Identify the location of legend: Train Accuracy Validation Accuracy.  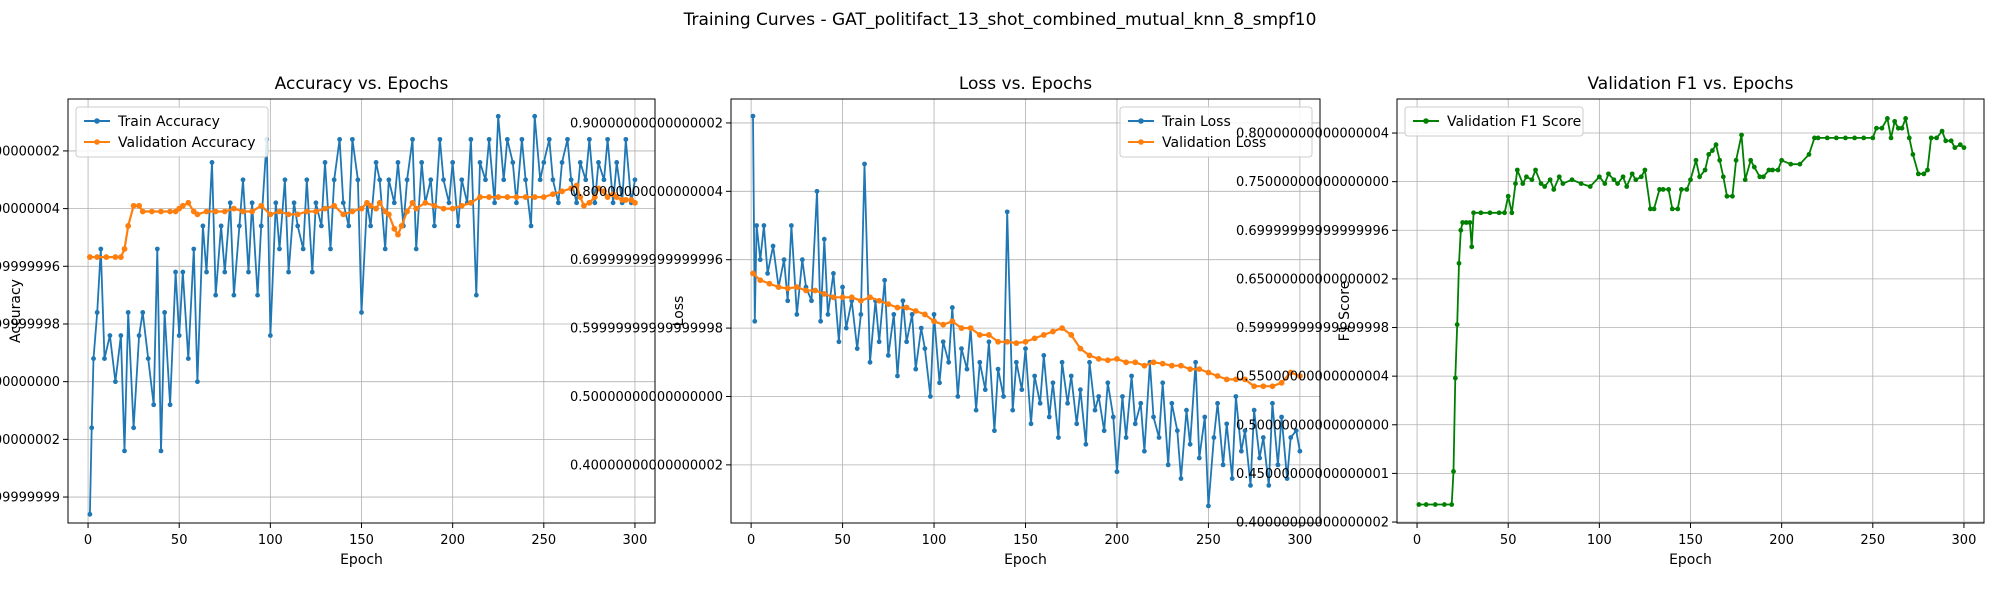
(172, 132).